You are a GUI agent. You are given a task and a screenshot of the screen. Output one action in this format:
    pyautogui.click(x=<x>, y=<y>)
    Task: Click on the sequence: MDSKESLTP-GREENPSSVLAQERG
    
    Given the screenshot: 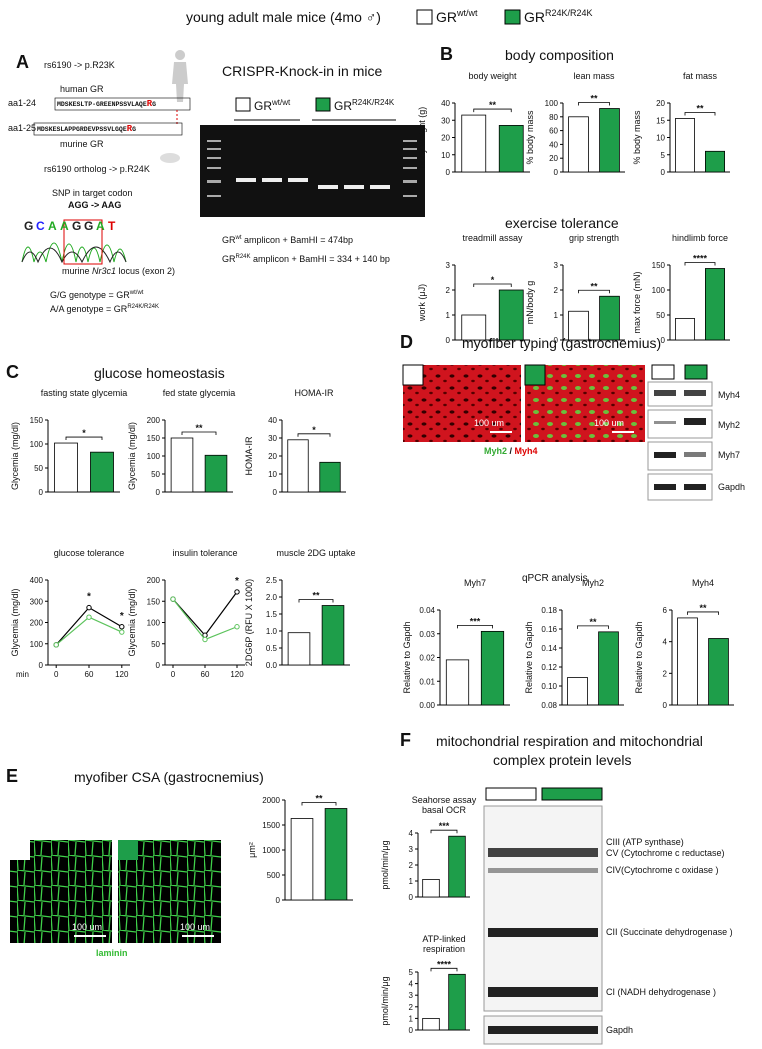 What is the action you would take?
    pyautogui.click(x=106, y=104)
    